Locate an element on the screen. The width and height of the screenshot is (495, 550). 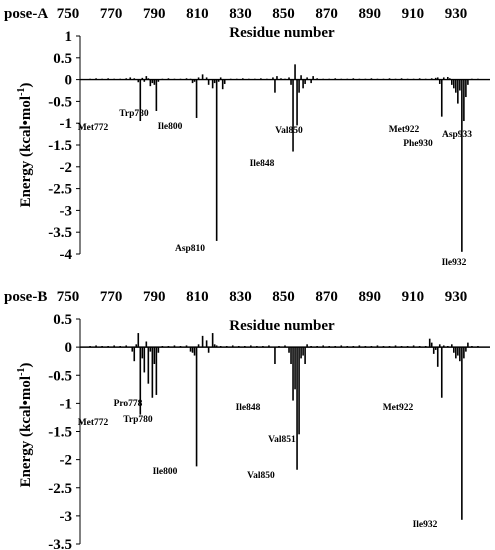
residue-label: Asp810 is located at coordinates (190, 249).